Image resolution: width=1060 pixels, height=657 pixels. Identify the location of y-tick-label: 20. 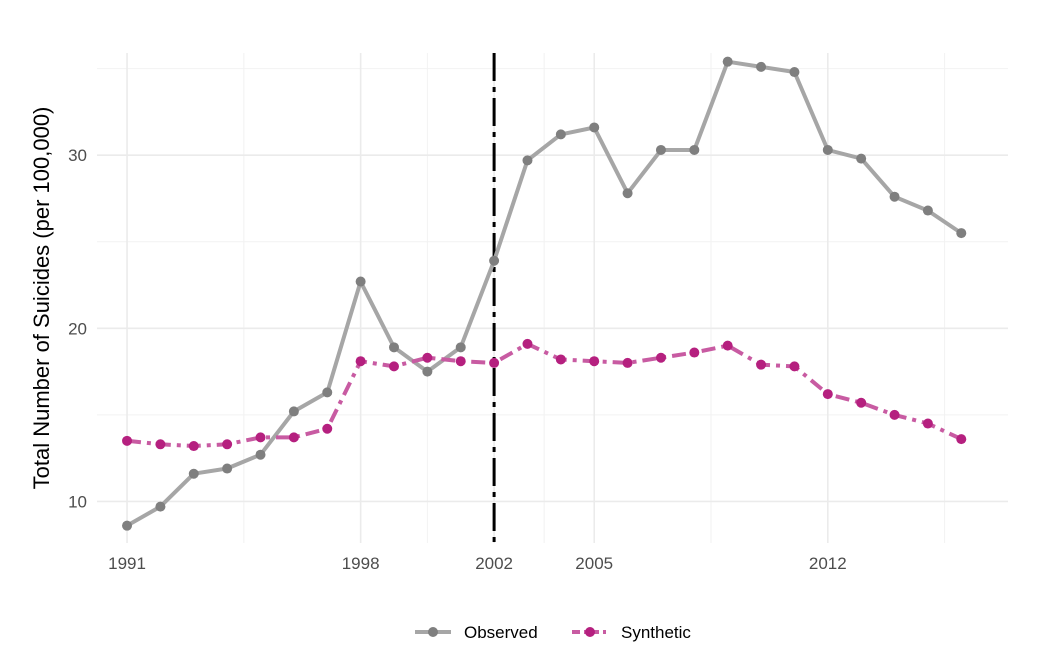
(77, 328).